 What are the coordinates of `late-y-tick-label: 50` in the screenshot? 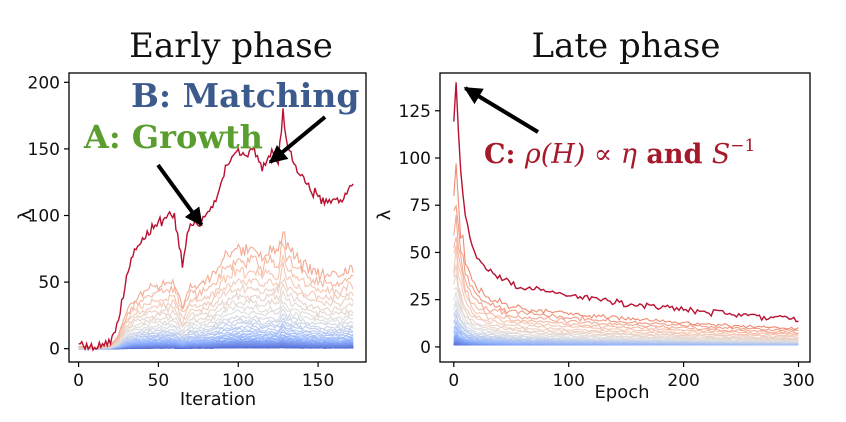 It's located at (420, 253).